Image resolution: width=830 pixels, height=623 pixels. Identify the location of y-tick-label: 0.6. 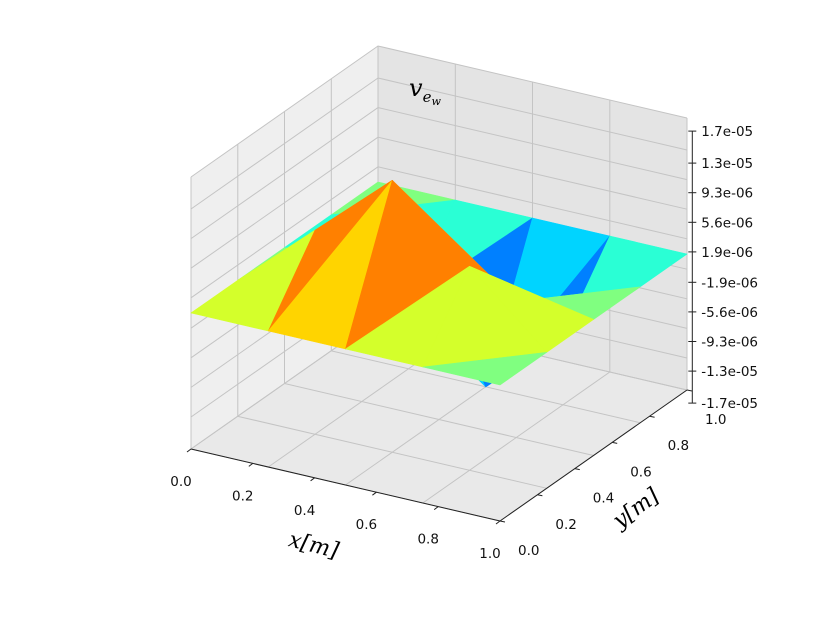
(640, 472).